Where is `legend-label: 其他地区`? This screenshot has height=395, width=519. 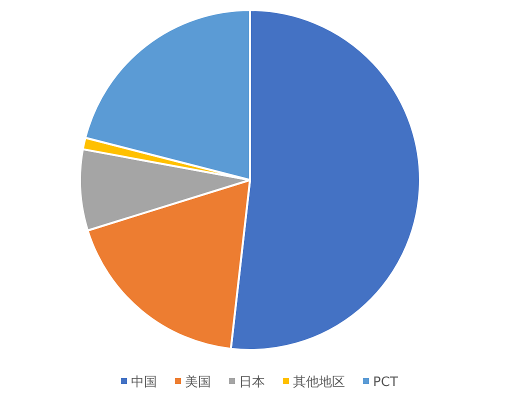 legend-label: 其他地区 is located at coordinates (319, 382).